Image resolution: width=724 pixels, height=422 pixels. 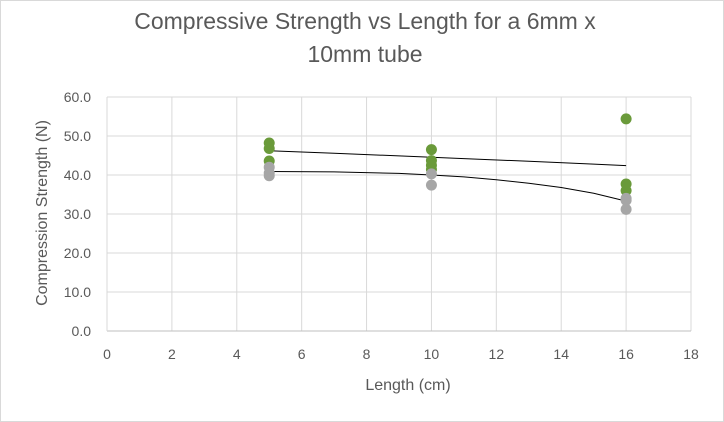 I want to click on x-tick-label: 4, so click(x=237, y=354).